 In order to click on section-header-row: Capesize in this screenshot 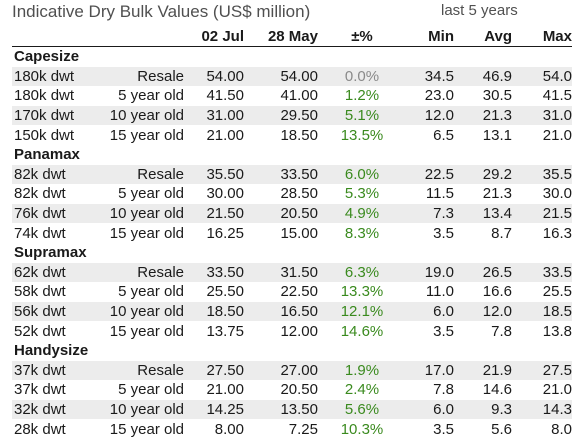, I will do `click(292, 56)`.